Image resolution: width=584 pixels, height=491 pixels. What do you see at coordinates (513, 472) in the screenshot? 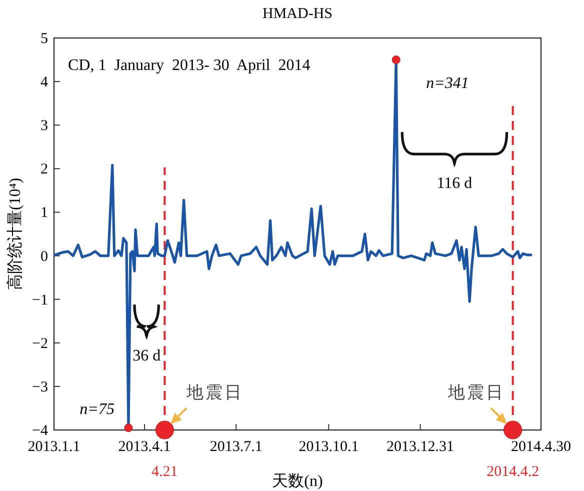
I see `ref-line-label: 2014.4.2` at bounding box center [513, 472].